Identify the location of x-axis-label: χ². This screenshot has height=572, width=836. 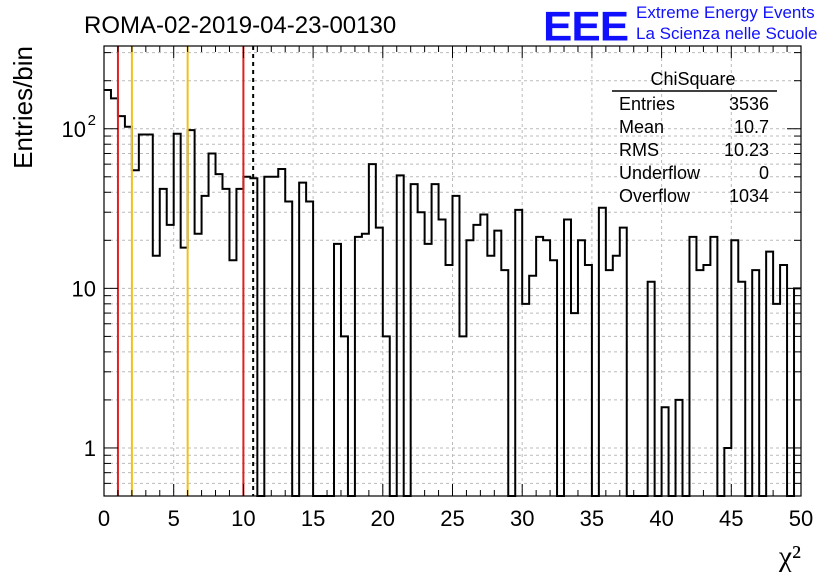
(789, 556).